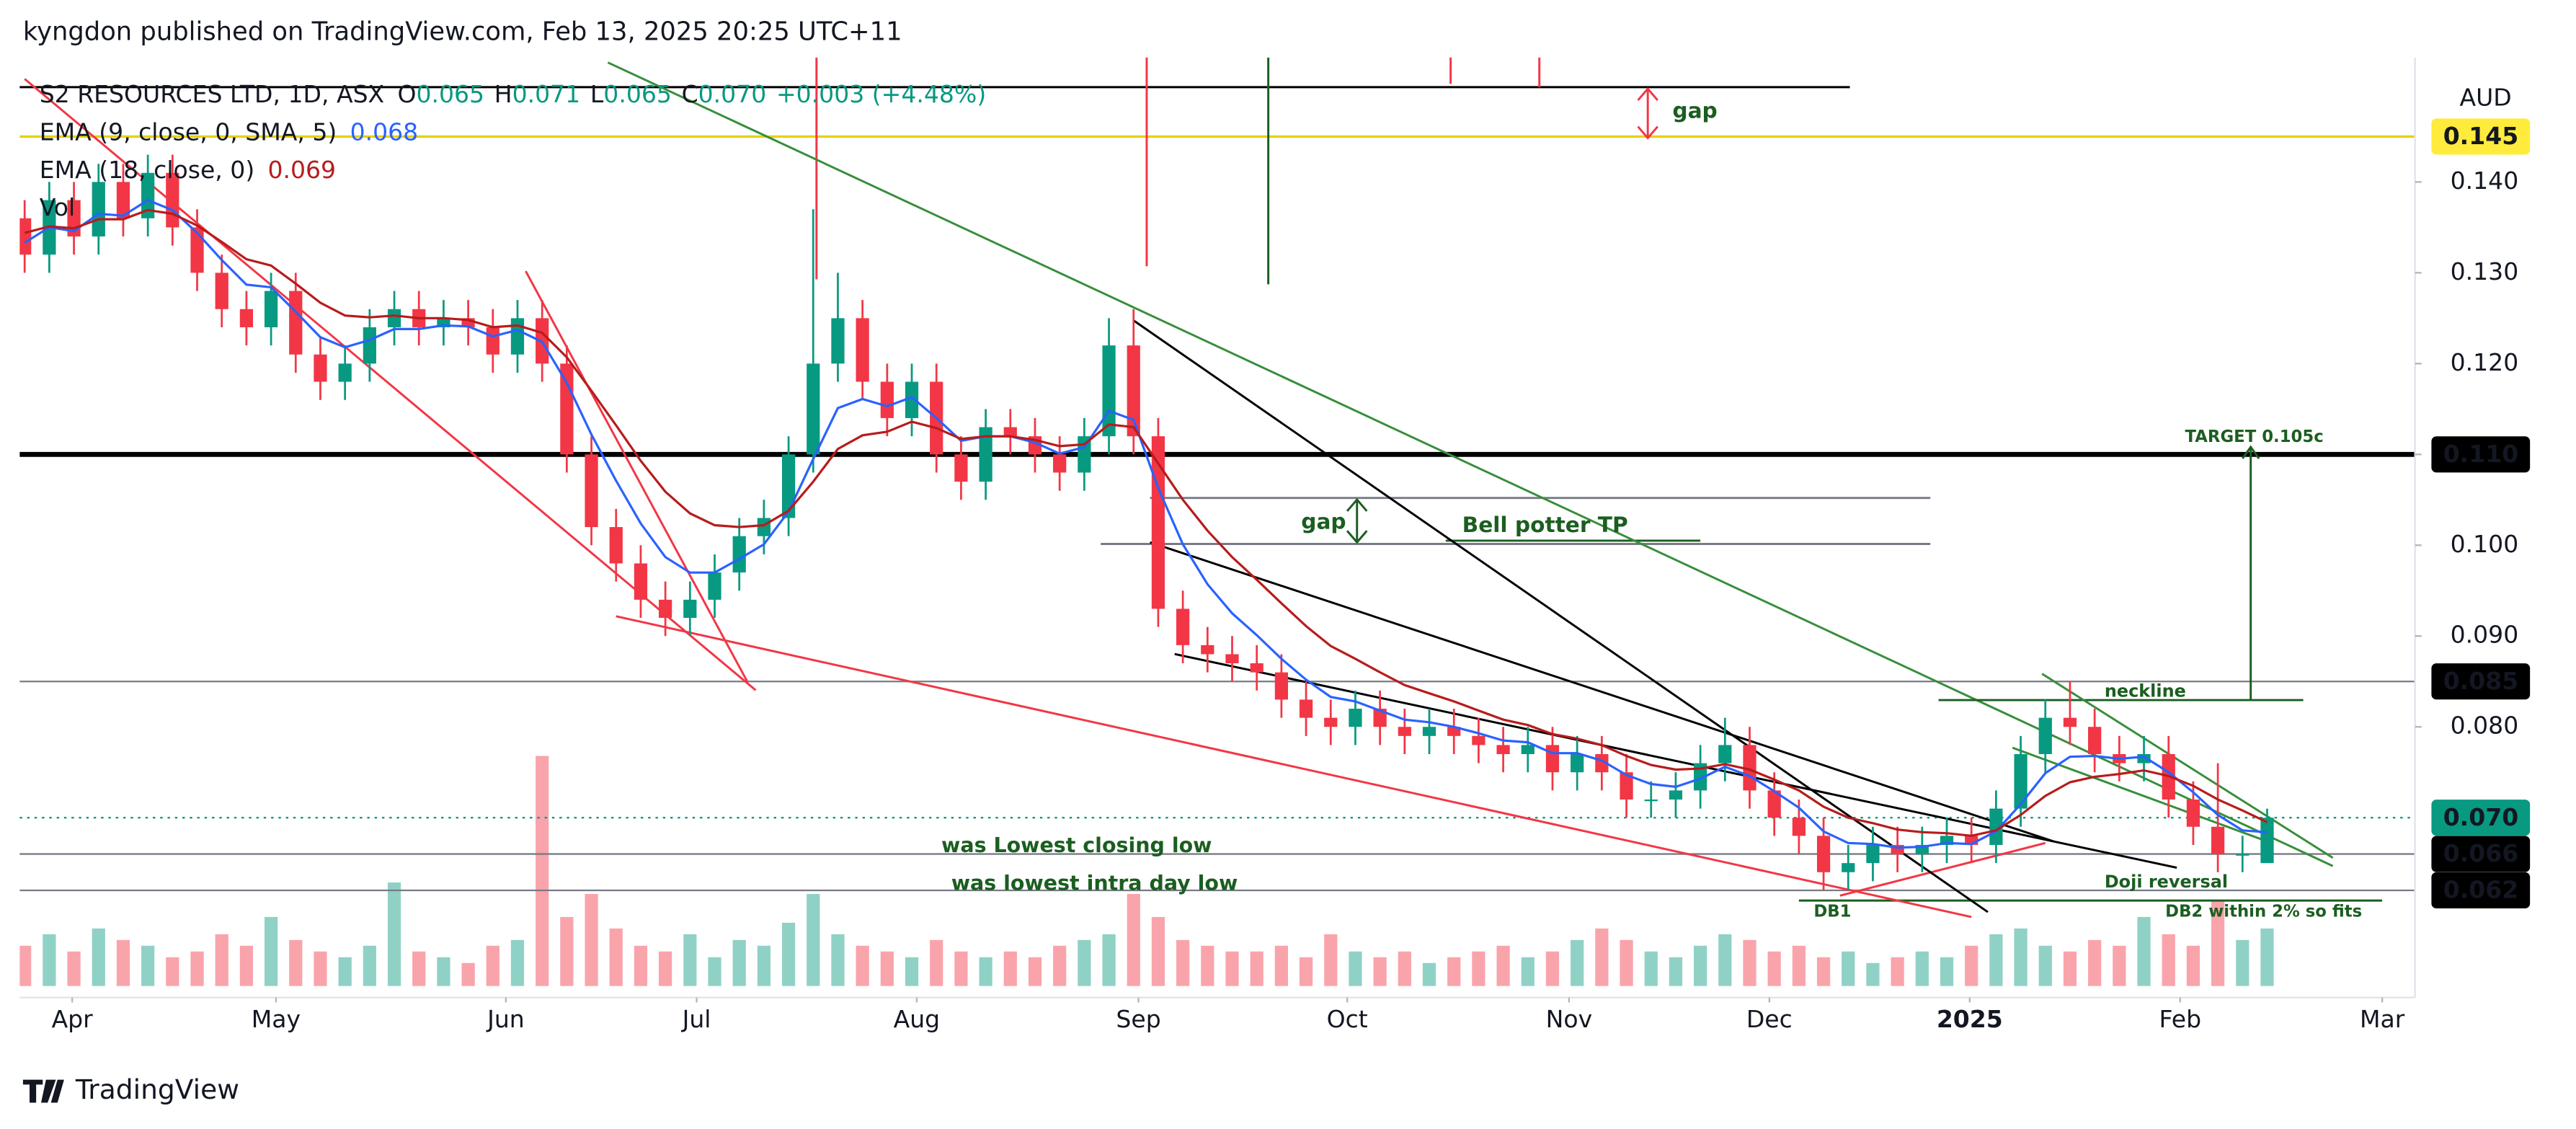 The width and height of the screenshot is (2576, 1129). Describe the element at coordinates (2251, 452) in the screenshot. I see `target-arrow-head` at that location.